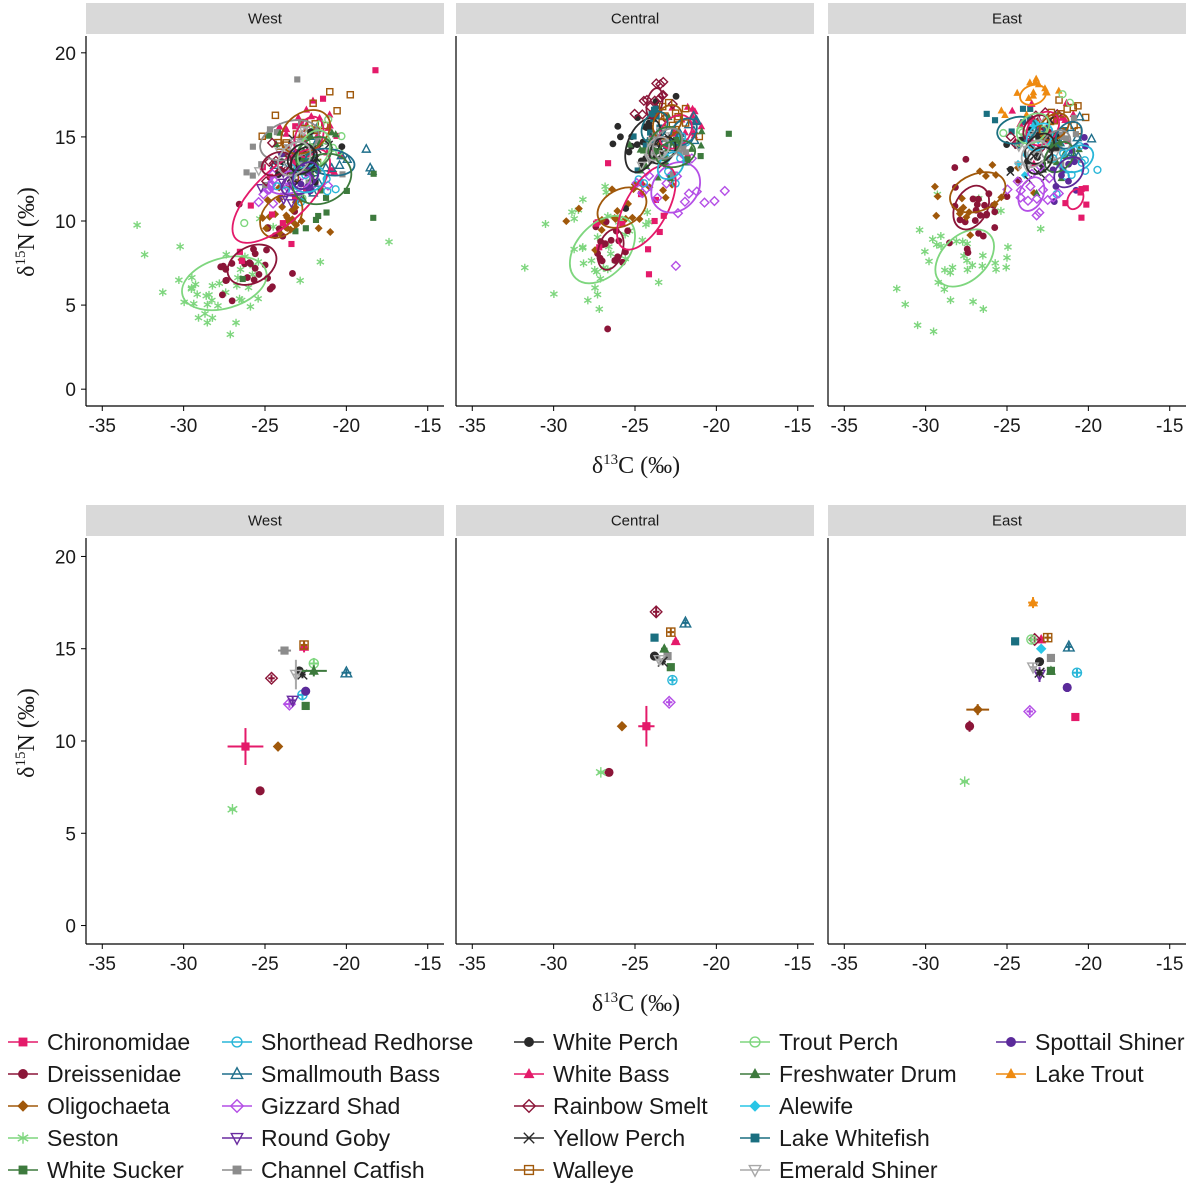 This screenshot has width=1200, height=1188. What do you see at coordinates (634, 740) in the screenshot?
I see `panel-central-bottom: Central -35 -30 -25 -20 -15` at bounding box center [634, 740].